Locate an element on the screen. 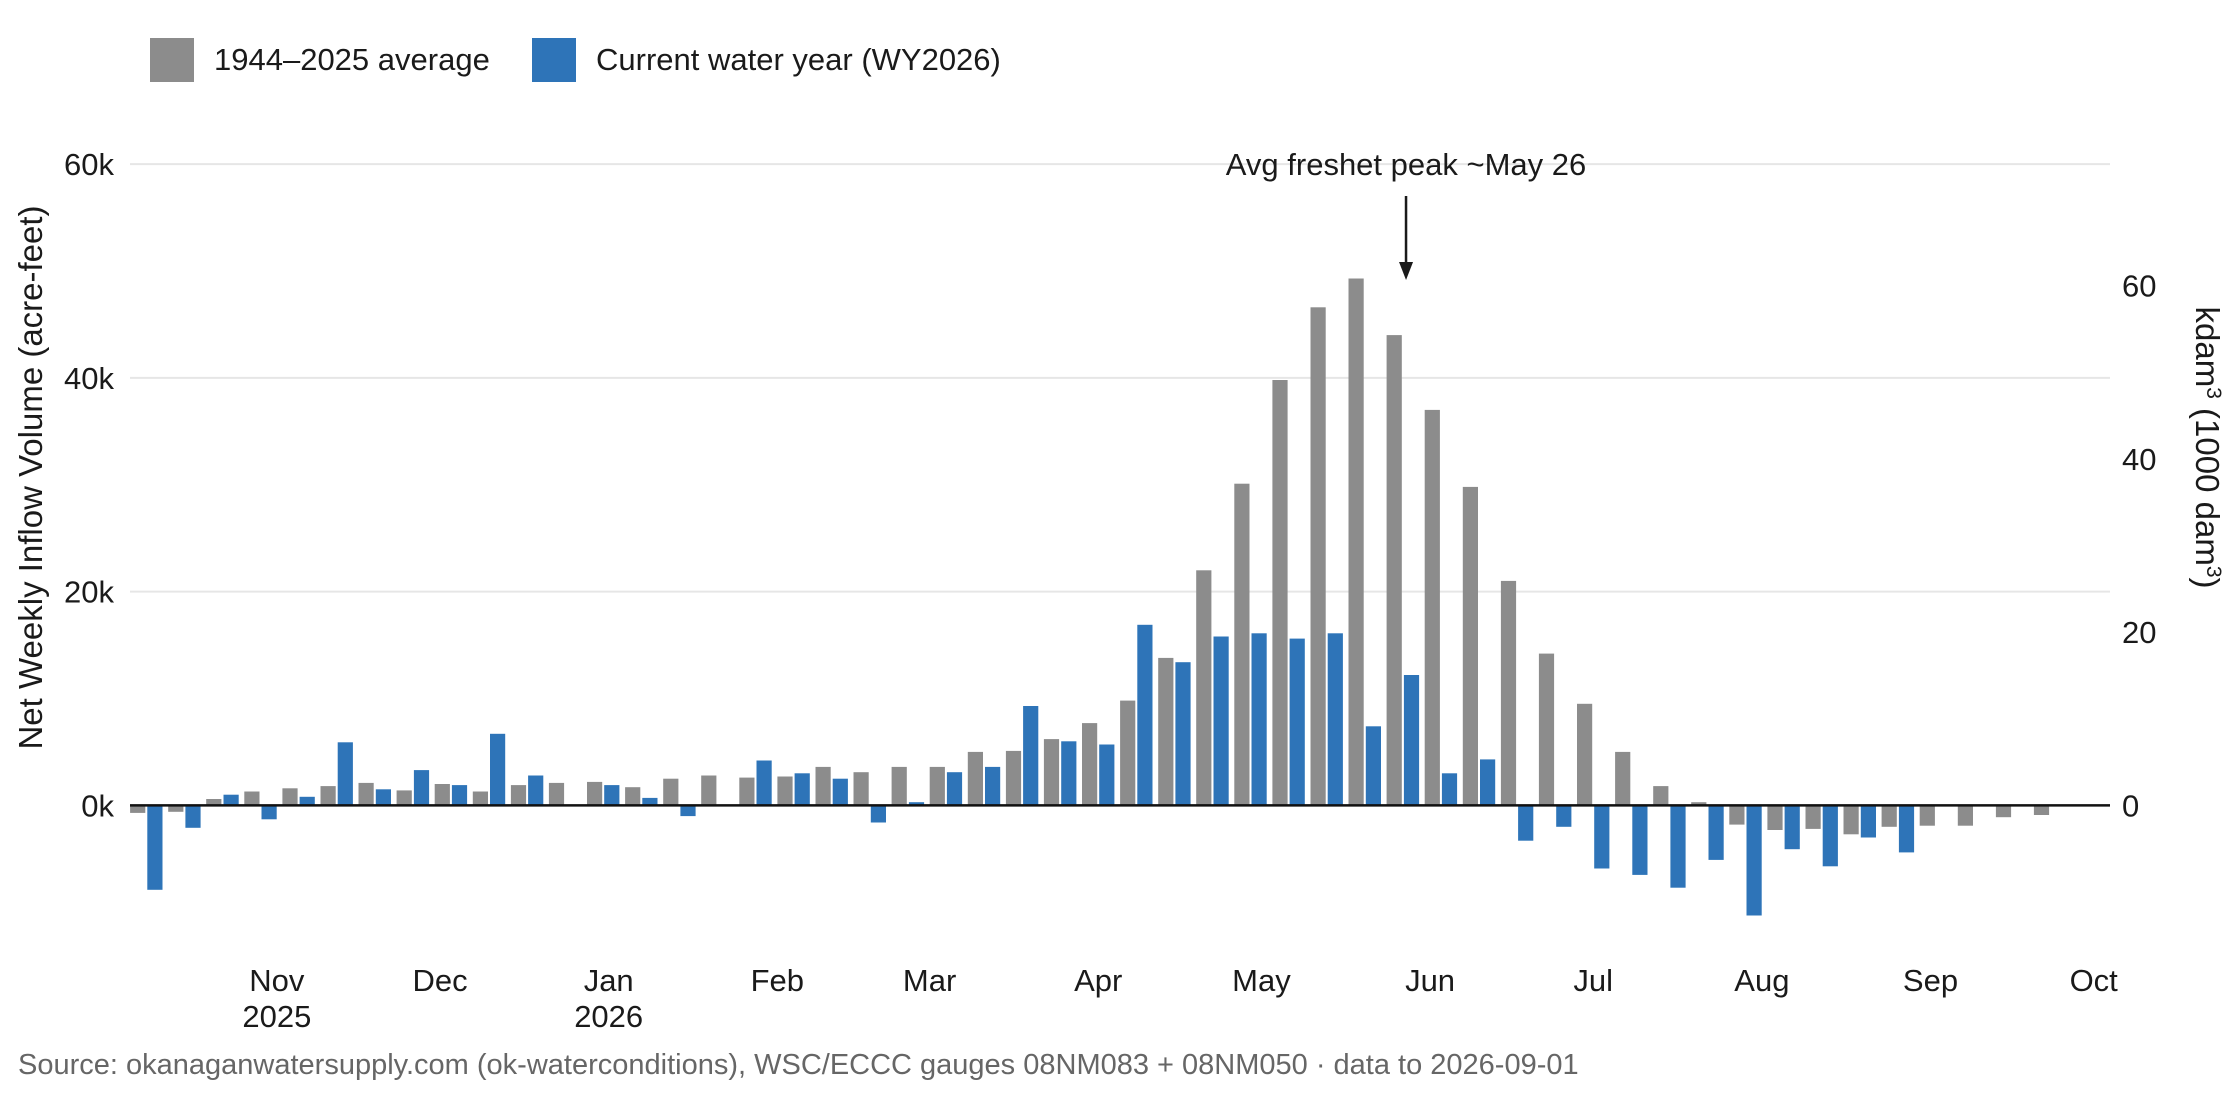  x-tick-label: Jul is located at coordinates (1593, 980).